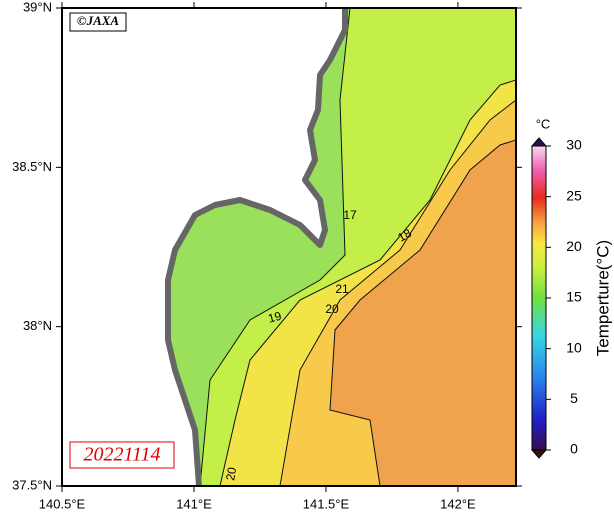  I want to click on colorbar-label: Temperture(°C), so click(602, 298).